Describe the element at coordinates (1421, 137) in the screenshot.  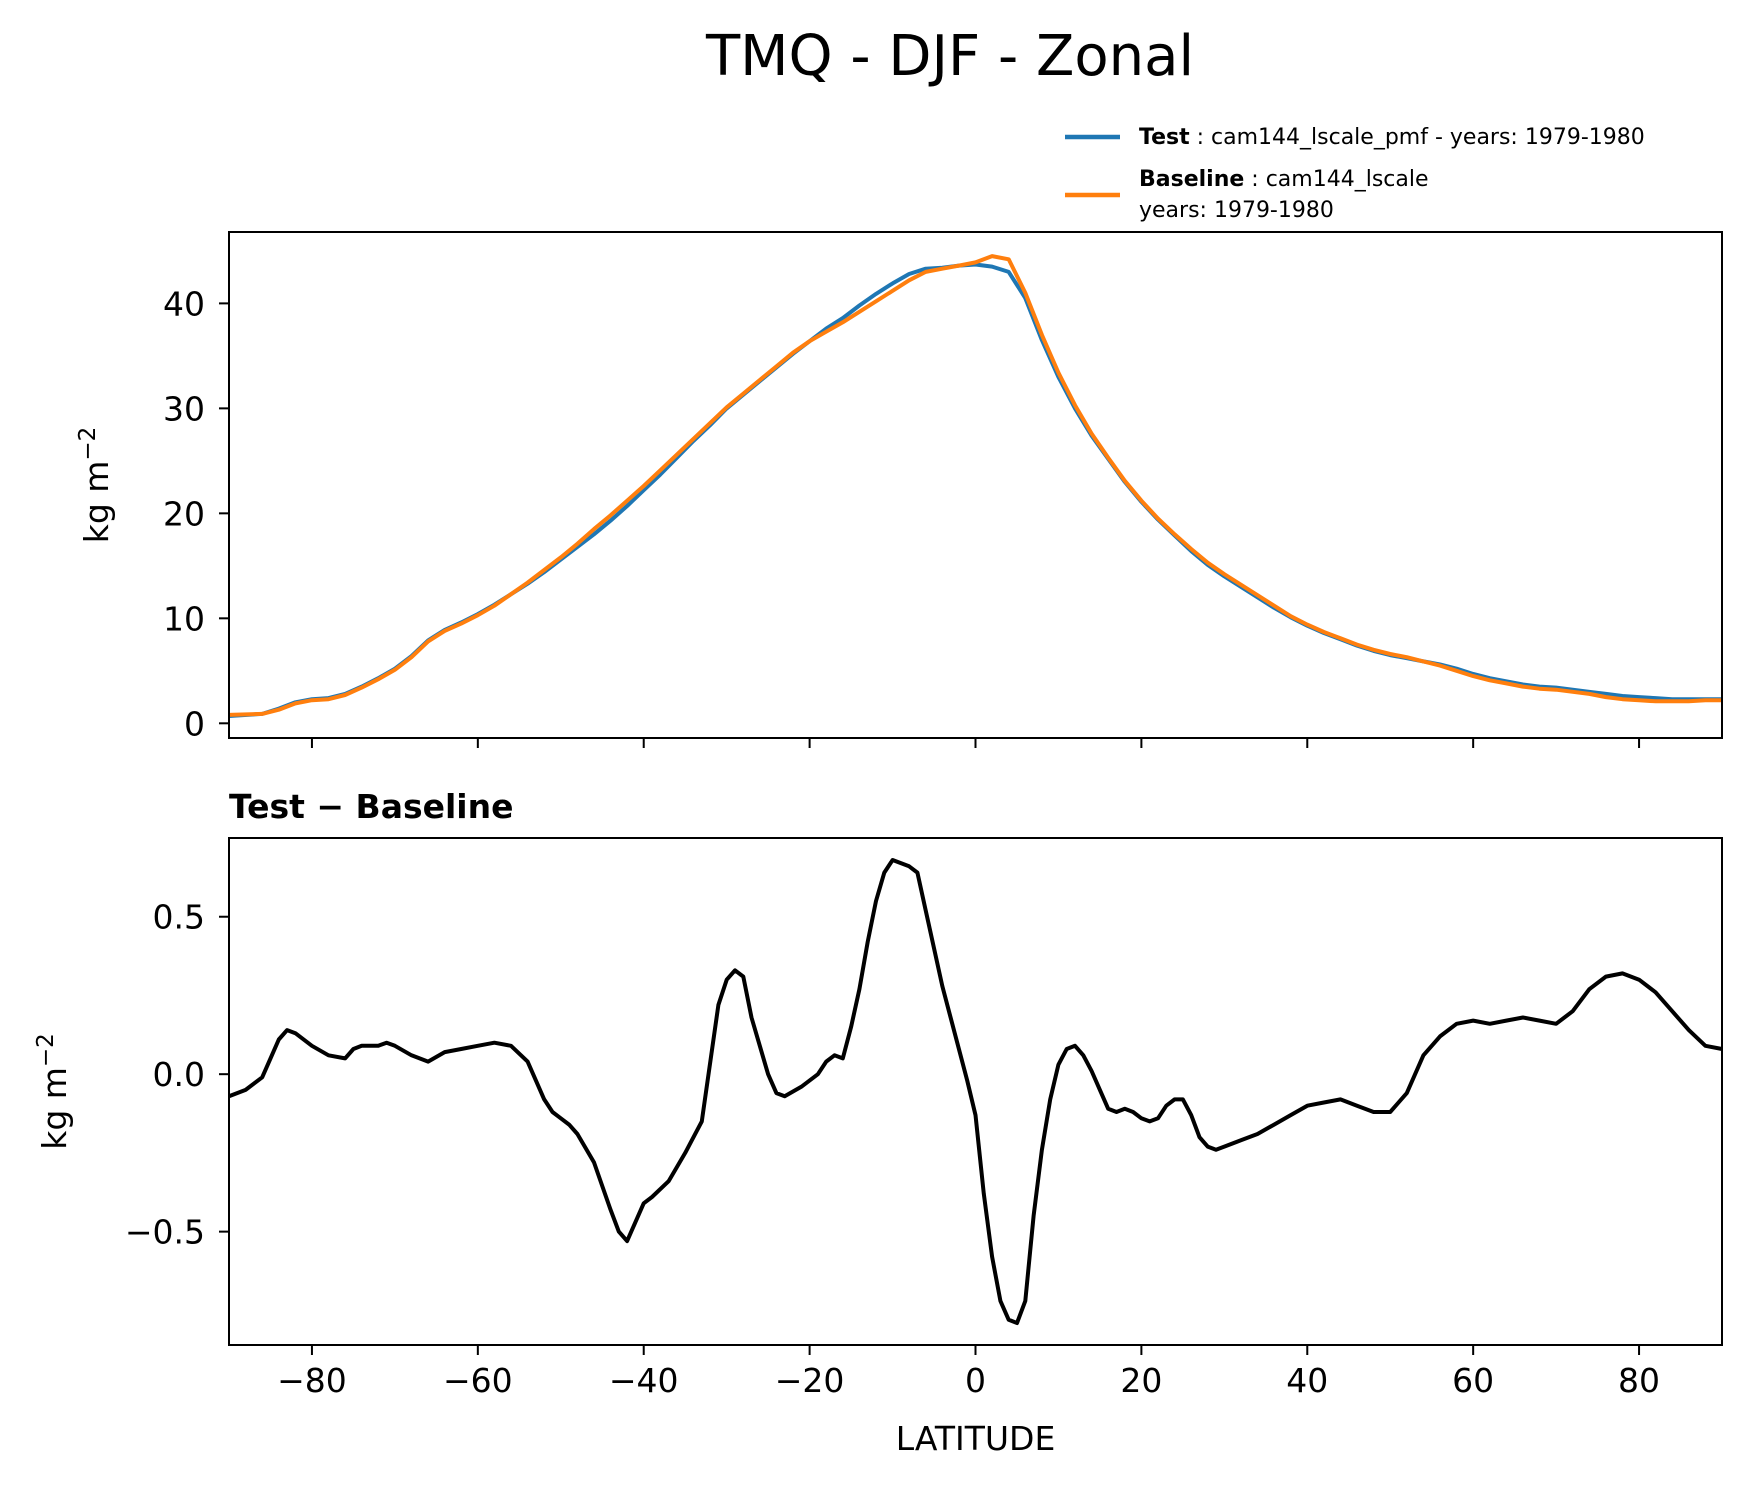
I see `legend-test-rest: : cam144_lscale_pmf - years: 1979-1980` at that location.